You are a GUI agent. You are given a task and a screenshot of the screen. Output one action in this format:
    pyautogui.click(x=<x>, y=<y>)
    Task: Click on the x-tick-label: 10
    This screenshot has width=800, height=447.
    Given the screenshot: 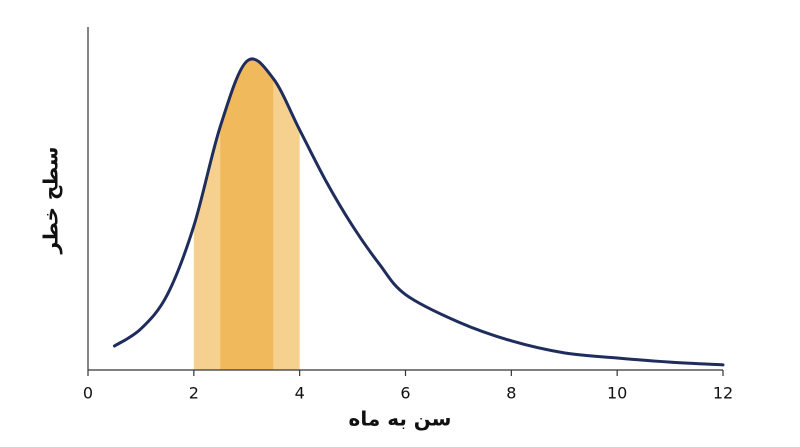 What is the action you would take?
    pyautogui.click(x=617, y=393)
    